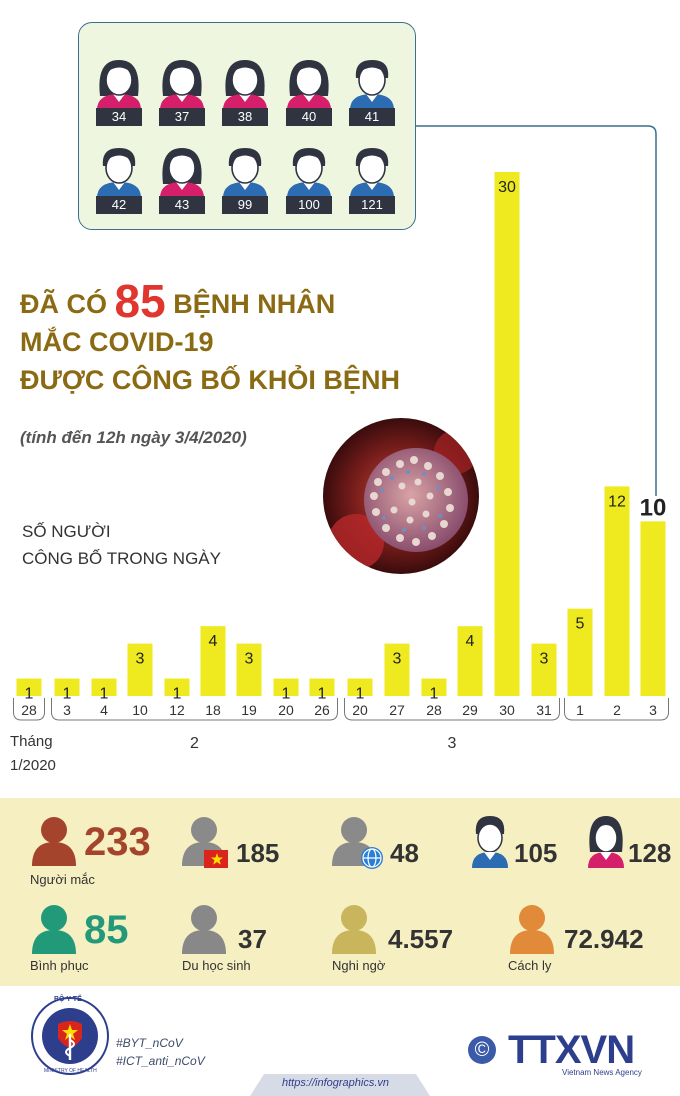 This screenshot has width=680, height=1096. What do you see at coordinates (210, 380) in the screenshot?
I see `headline-line3: ĐƯỢC CÔNG BỐ KHỎI BỆNH` at bounding box center [210, 380].